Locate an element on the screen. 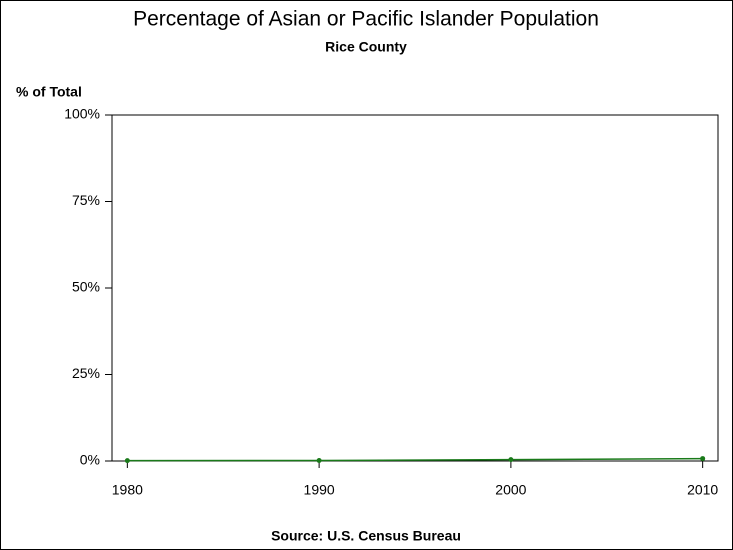  x-tick-label: 2000 is located at coordinates (510, 490).